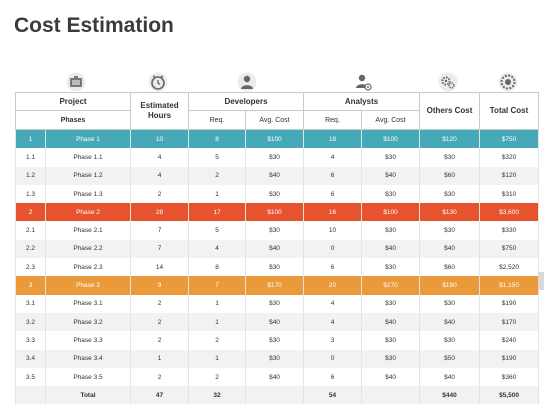 The image size is (560, 420). I want to click on cell-total-cost: $330, so click(509, 230).